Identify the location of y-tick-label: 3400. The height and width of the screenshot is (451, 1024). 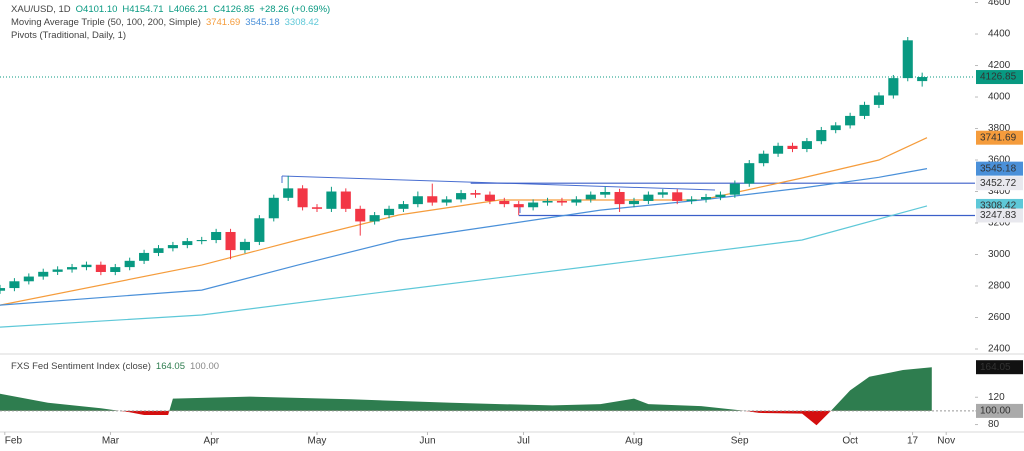
(999, 191).